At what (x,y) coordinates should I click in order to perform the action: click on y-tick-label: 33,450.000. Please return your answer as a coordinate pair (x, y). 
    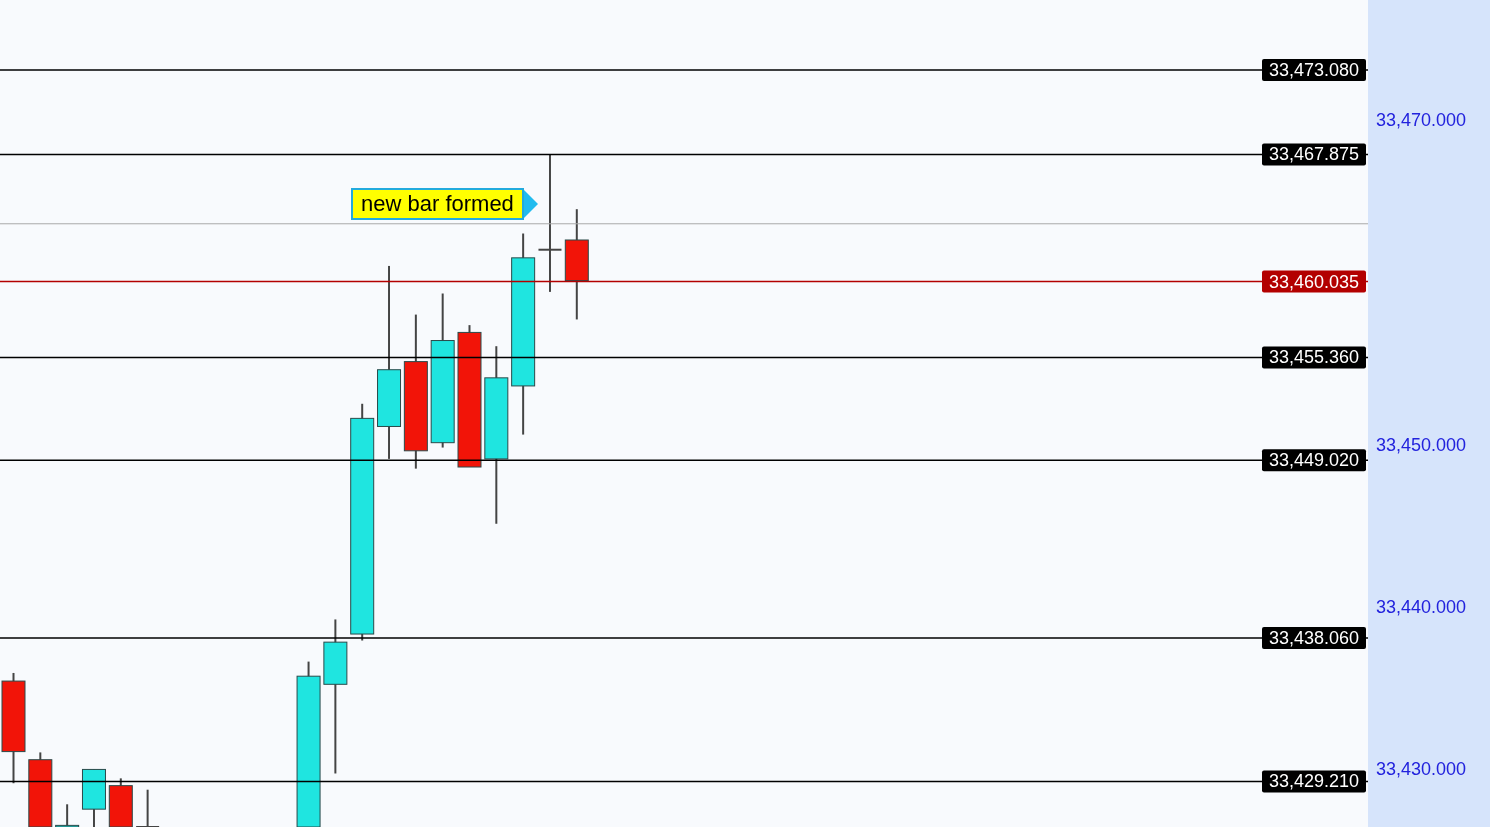
    Looking at the image, I should click on (1421, 444).